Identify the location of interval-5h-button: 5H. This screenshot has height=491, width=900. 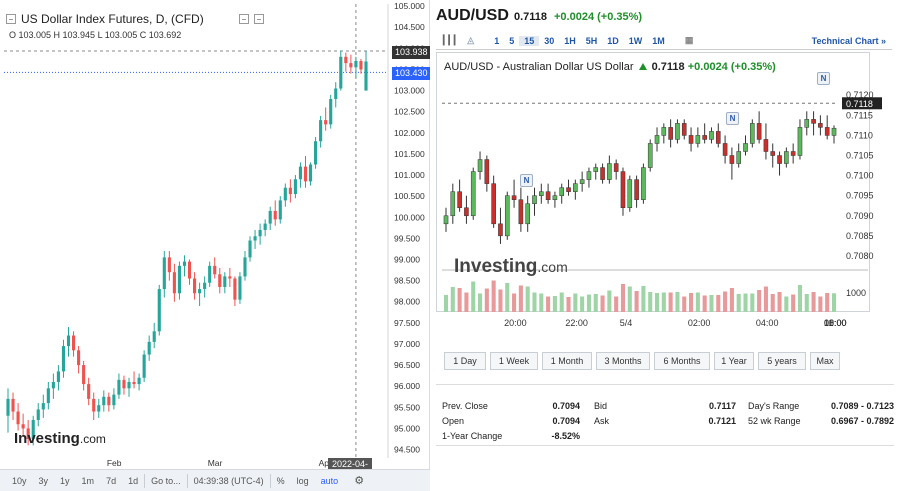
(591, 40).